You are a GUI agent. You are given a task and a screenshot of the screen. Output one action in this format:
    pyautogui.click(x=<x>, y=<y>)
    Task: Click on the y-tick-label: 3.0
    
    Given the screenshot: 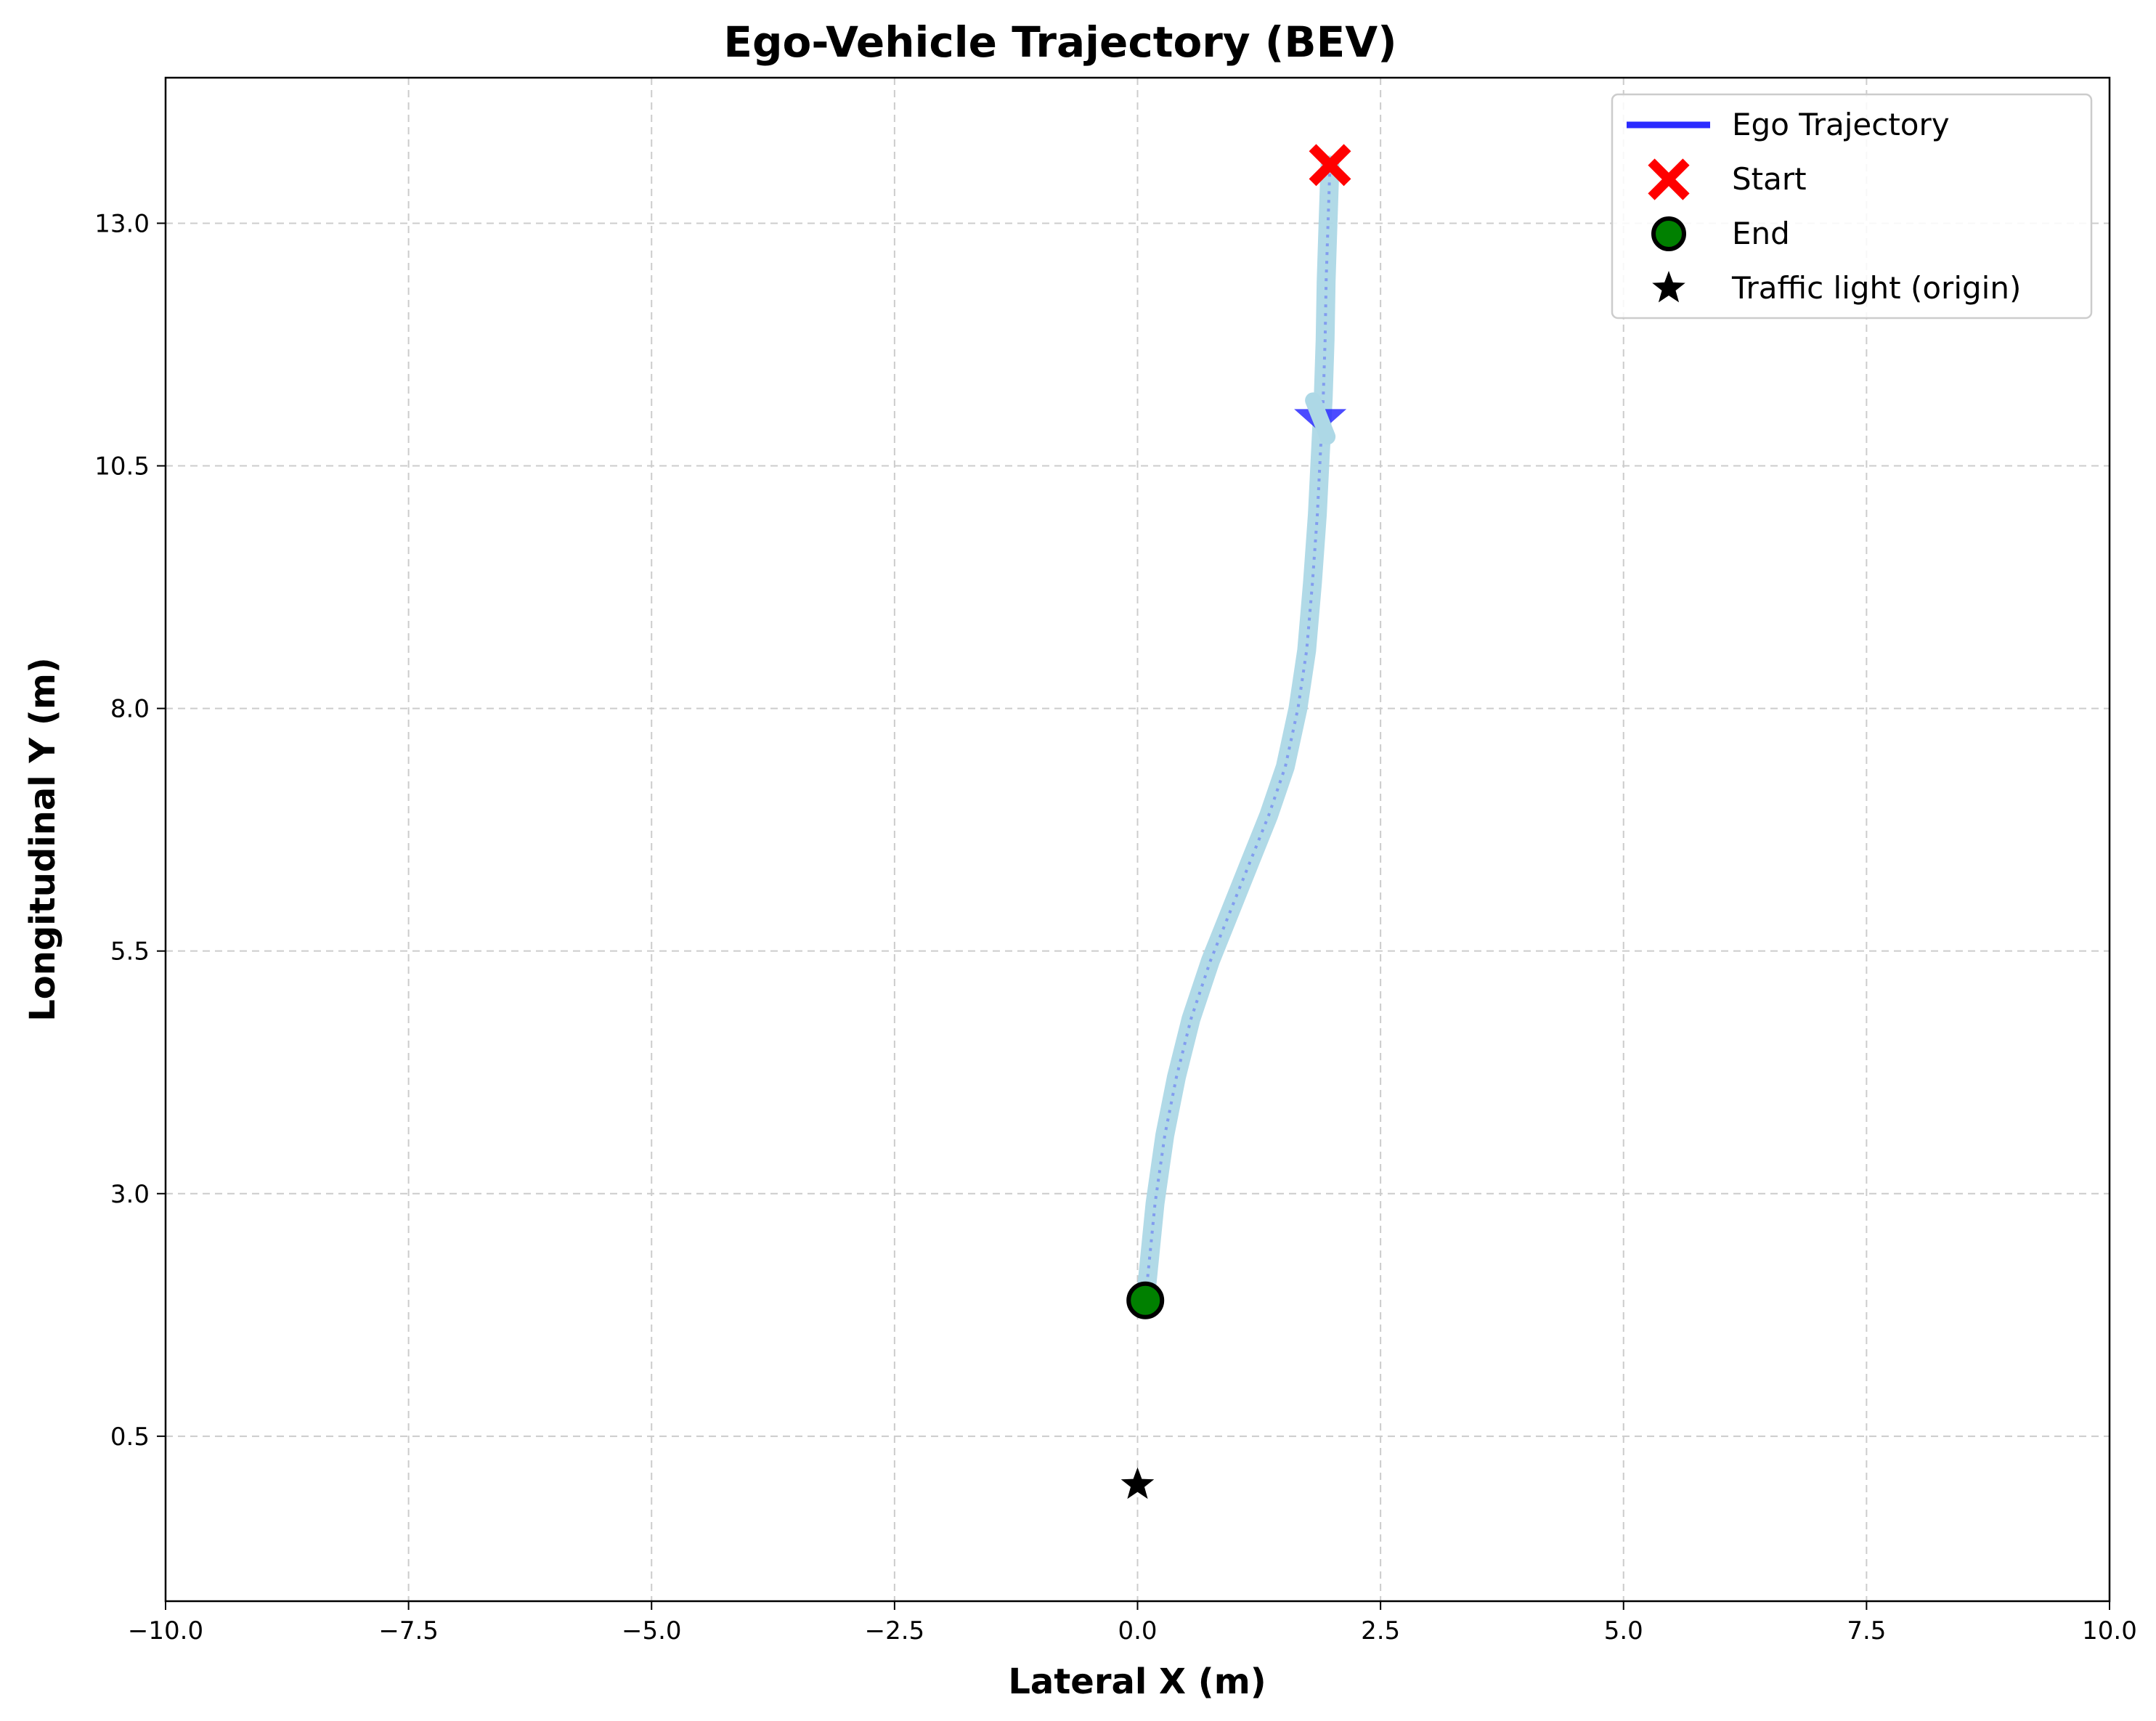 What is the action you would take?
    pyautogui.click(x=130, y=1194)
    